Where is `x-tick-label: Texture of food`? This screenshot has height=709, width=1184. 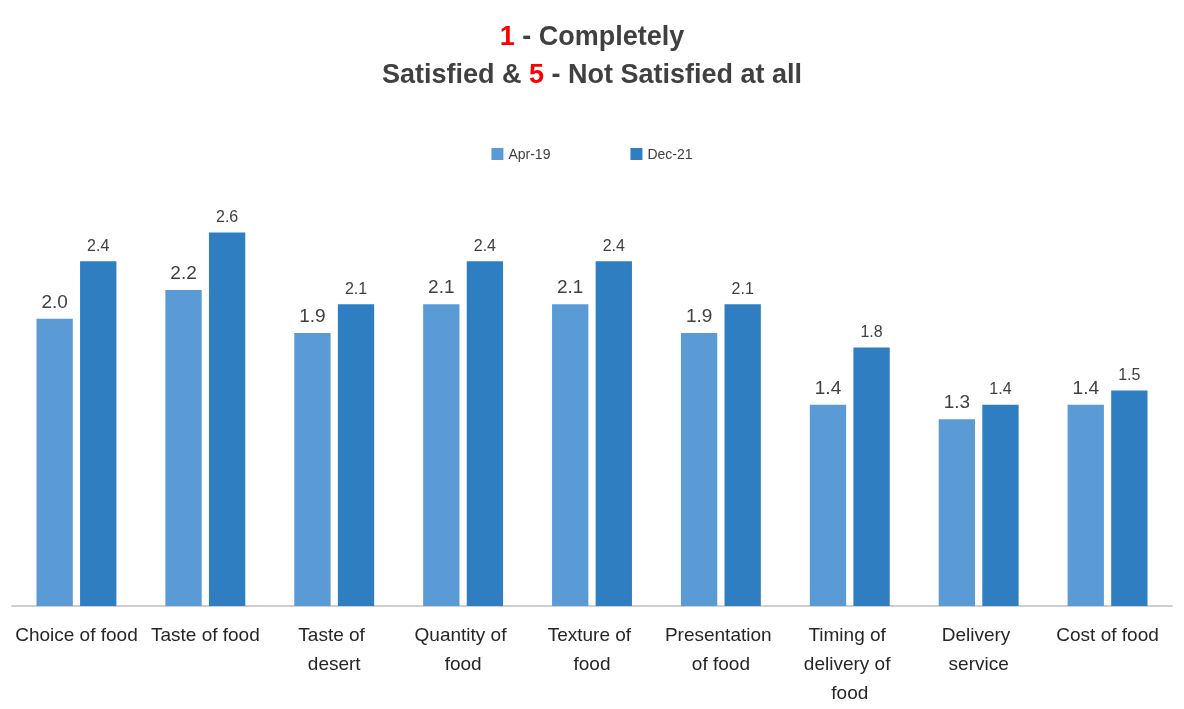
x-tick-label: Texture of food is located at coordinates (592, 649).